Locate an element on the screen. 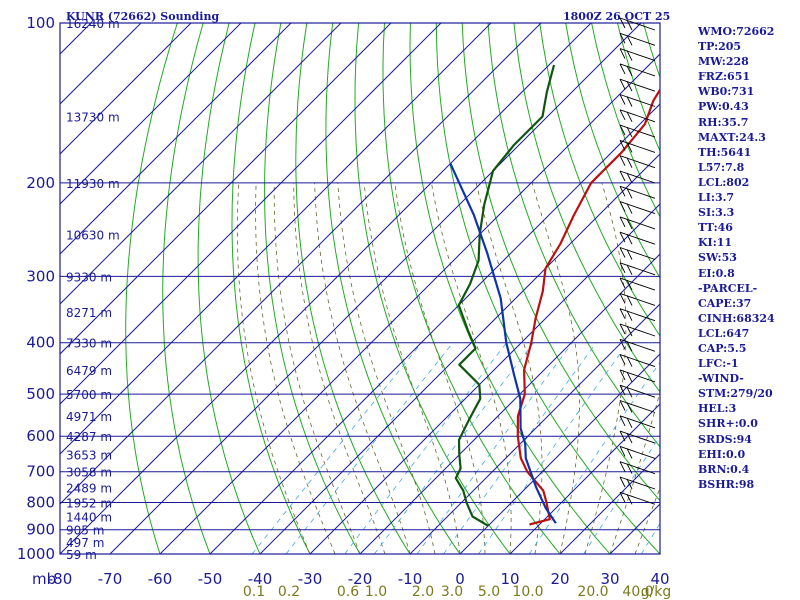 The width and height of the screenshot is (800, 600). pressure-tick-label: 400 is located at coordinates (40, 343).